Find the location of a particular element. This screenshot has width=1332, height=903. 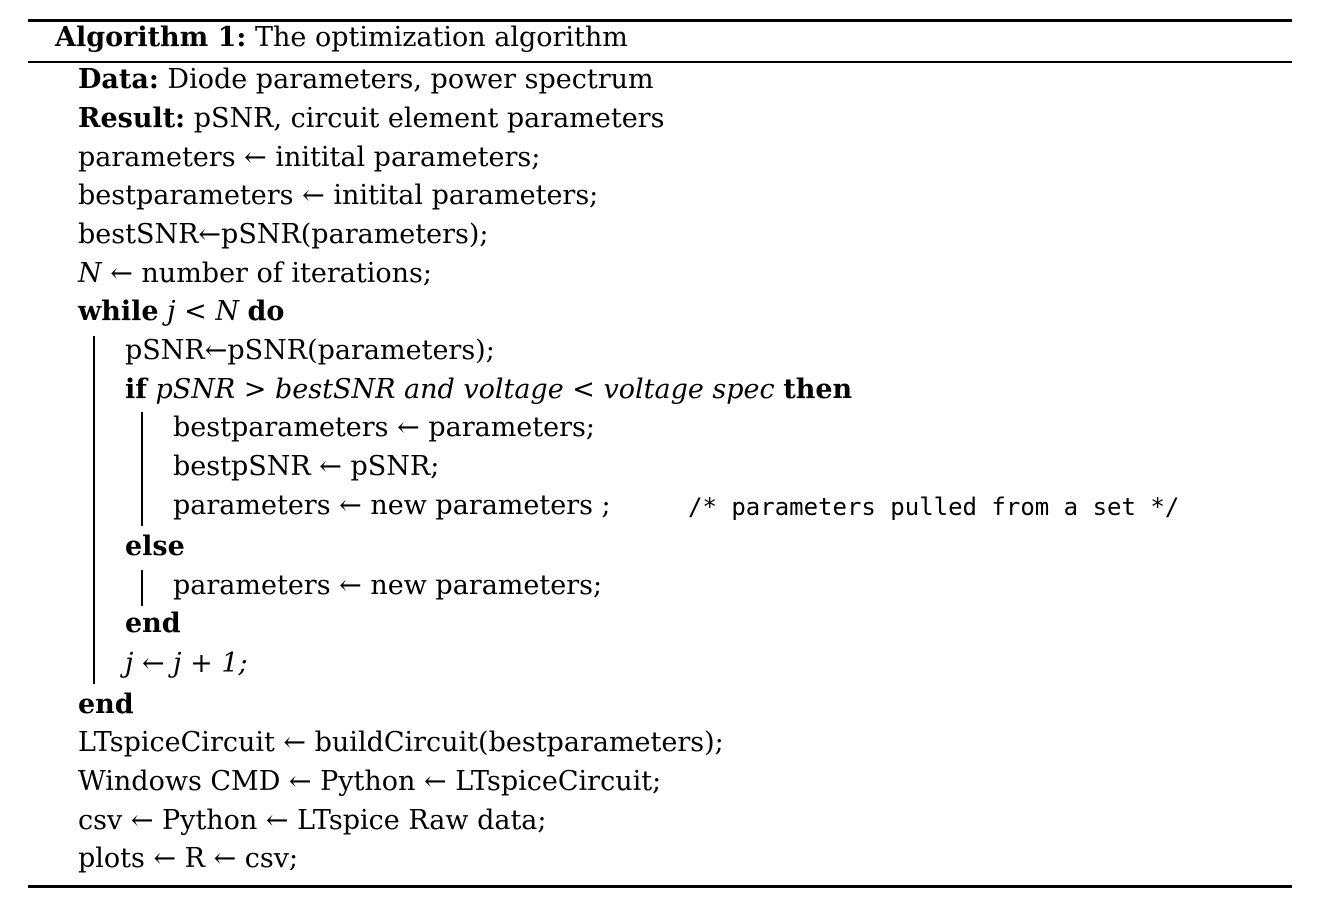

while-line: while j < N do is located at coordinates (181, 312).